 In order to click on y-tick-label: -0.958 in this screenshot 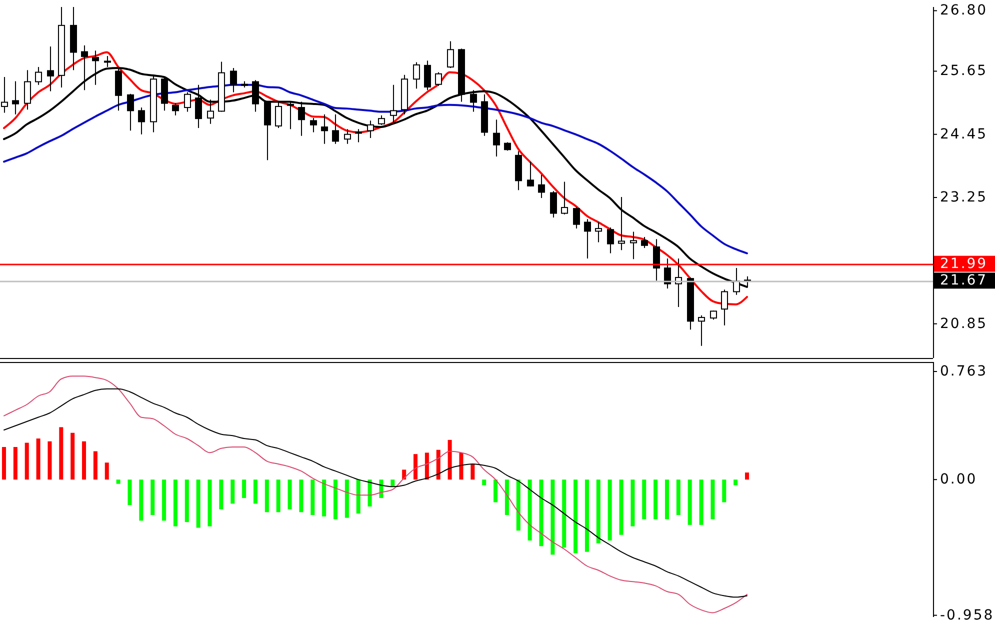, I will do `click(967, 615)`.